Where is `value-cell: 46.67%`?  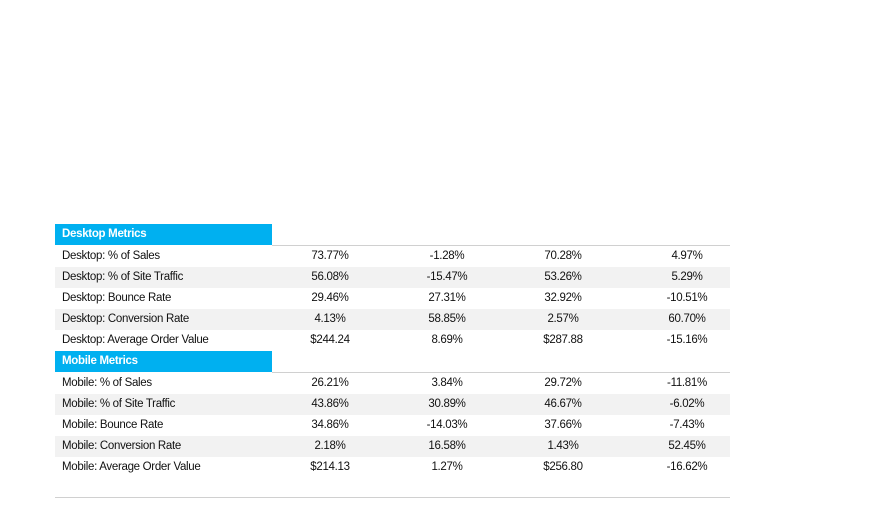 value-cell: 46.67% is located at coordinates (563, 404).